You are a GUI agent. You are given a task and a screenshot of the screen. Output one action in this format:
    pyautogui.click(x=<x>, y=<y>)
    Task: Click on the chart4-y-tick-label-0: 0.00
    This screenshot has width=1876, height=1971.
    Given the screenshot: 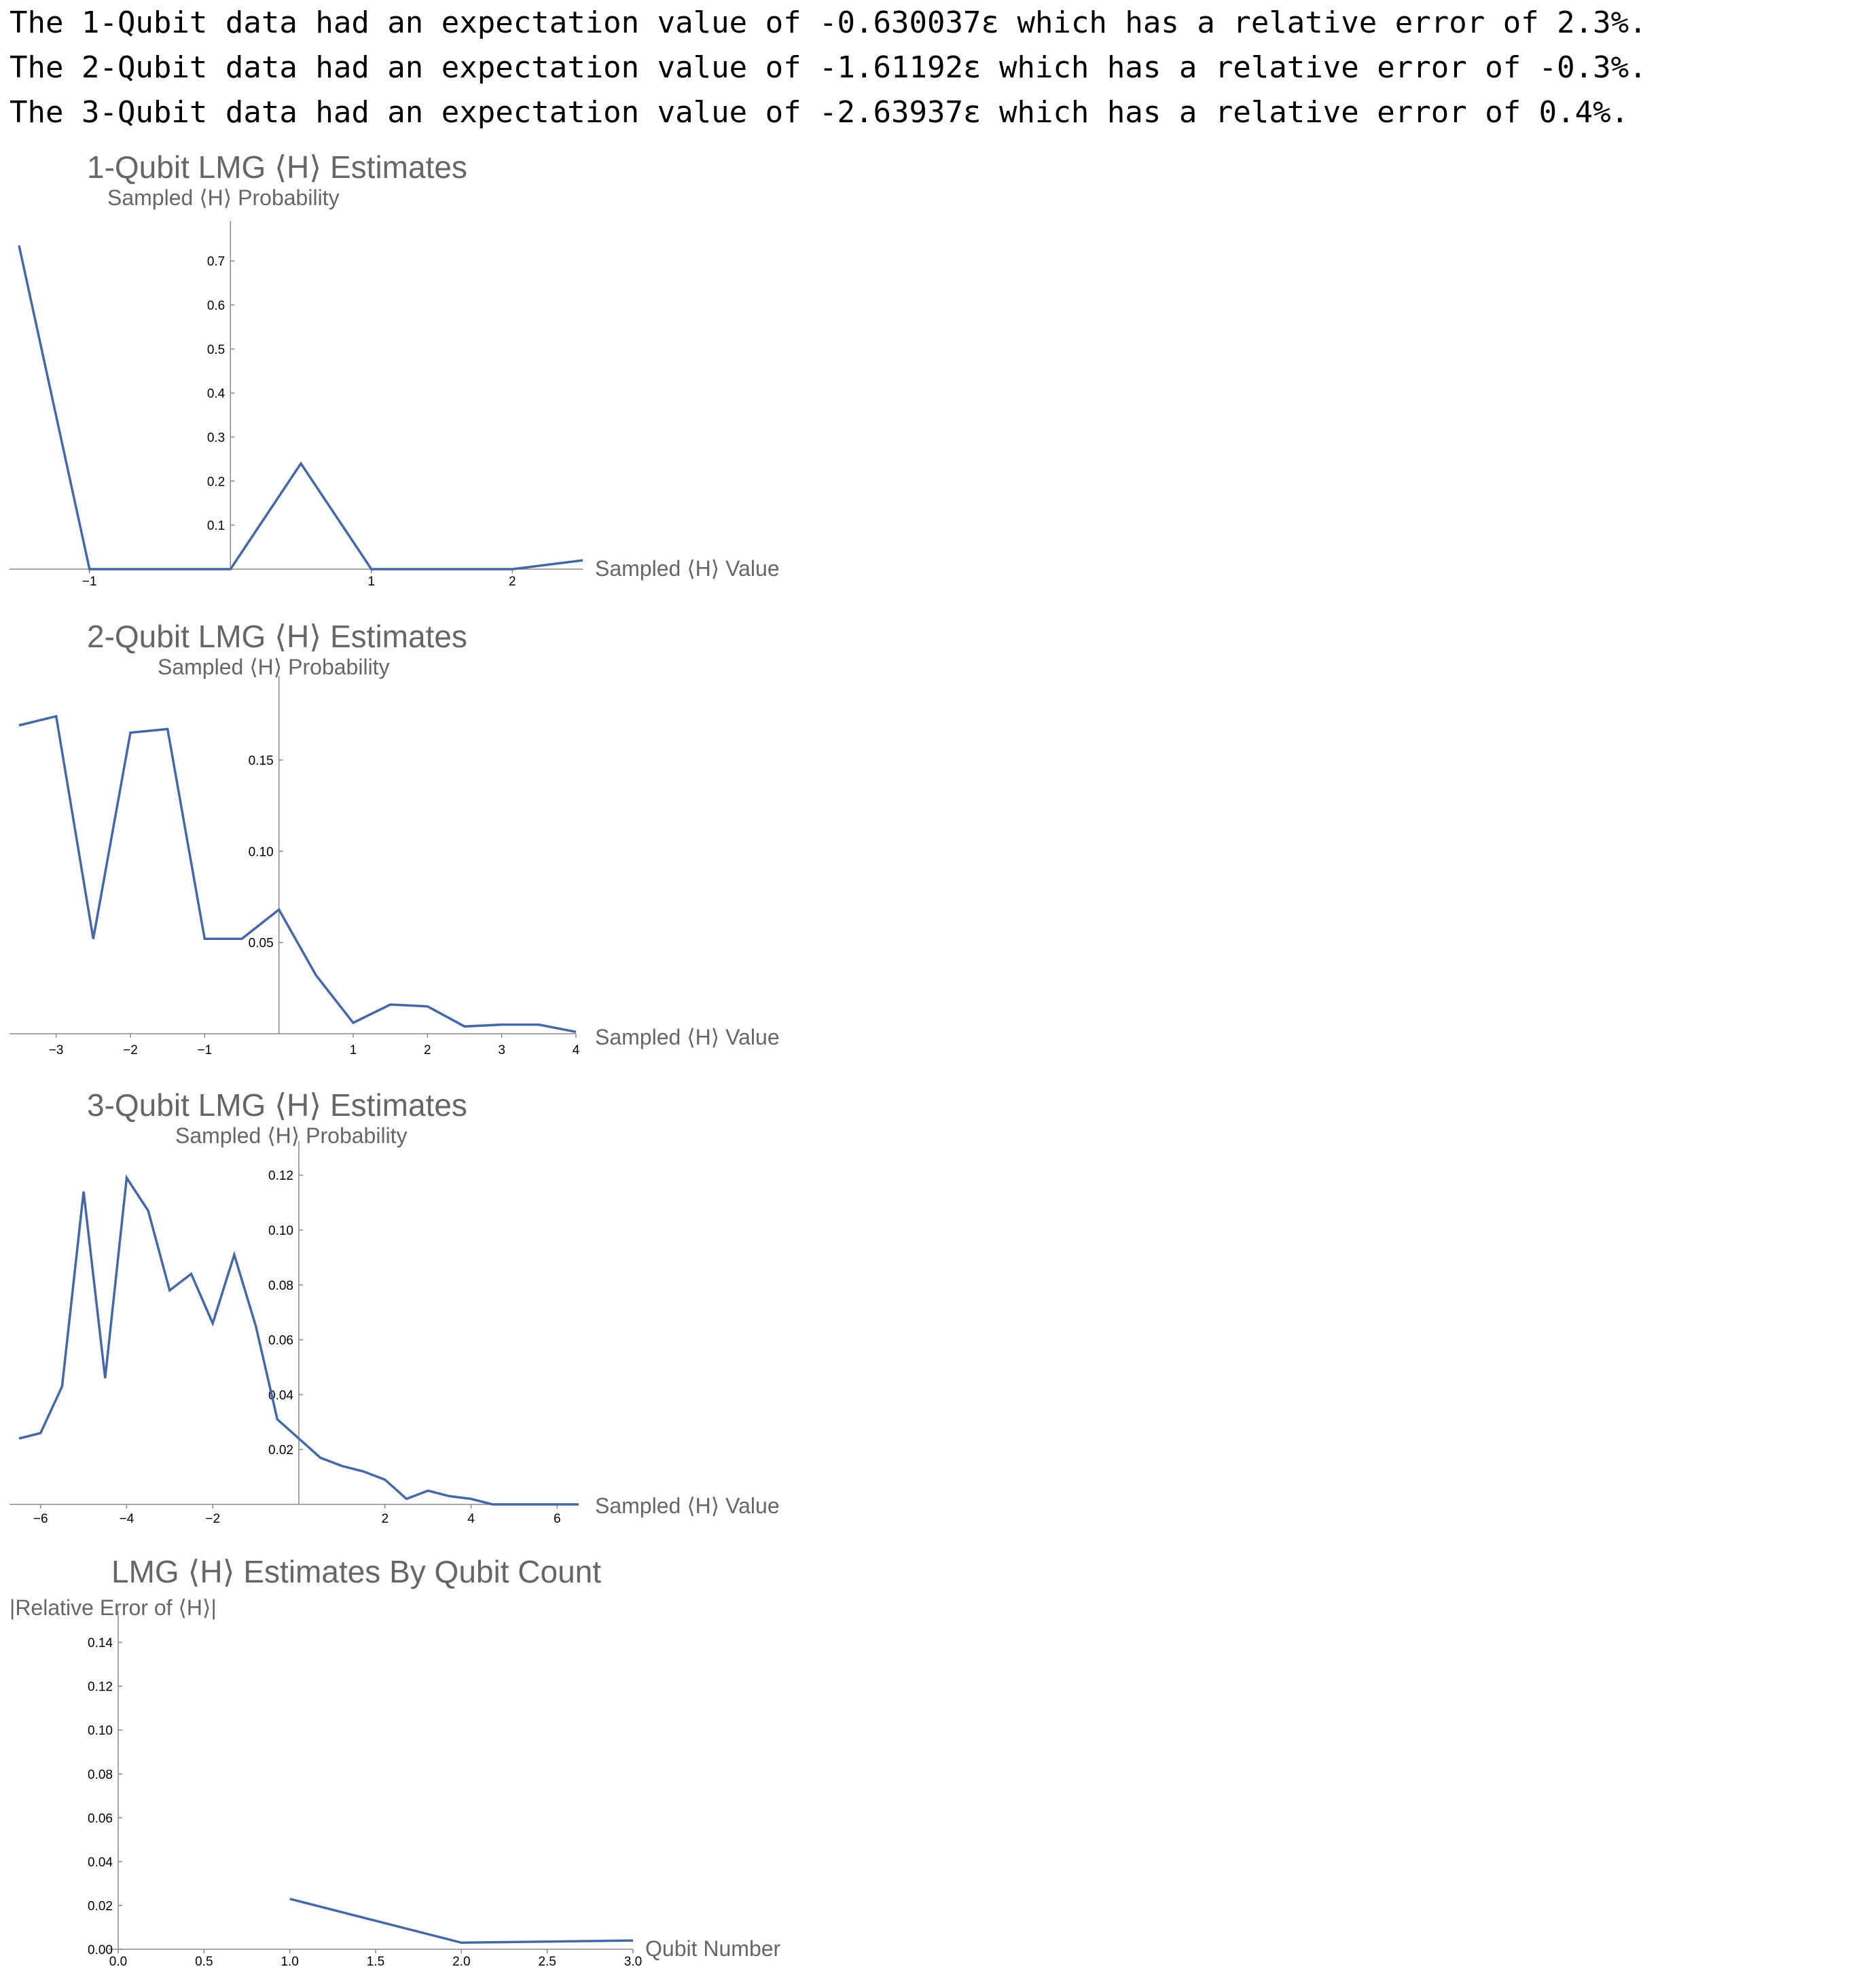 What is the action you would take?
    pyautogui.click(x=101, y=1950)
    